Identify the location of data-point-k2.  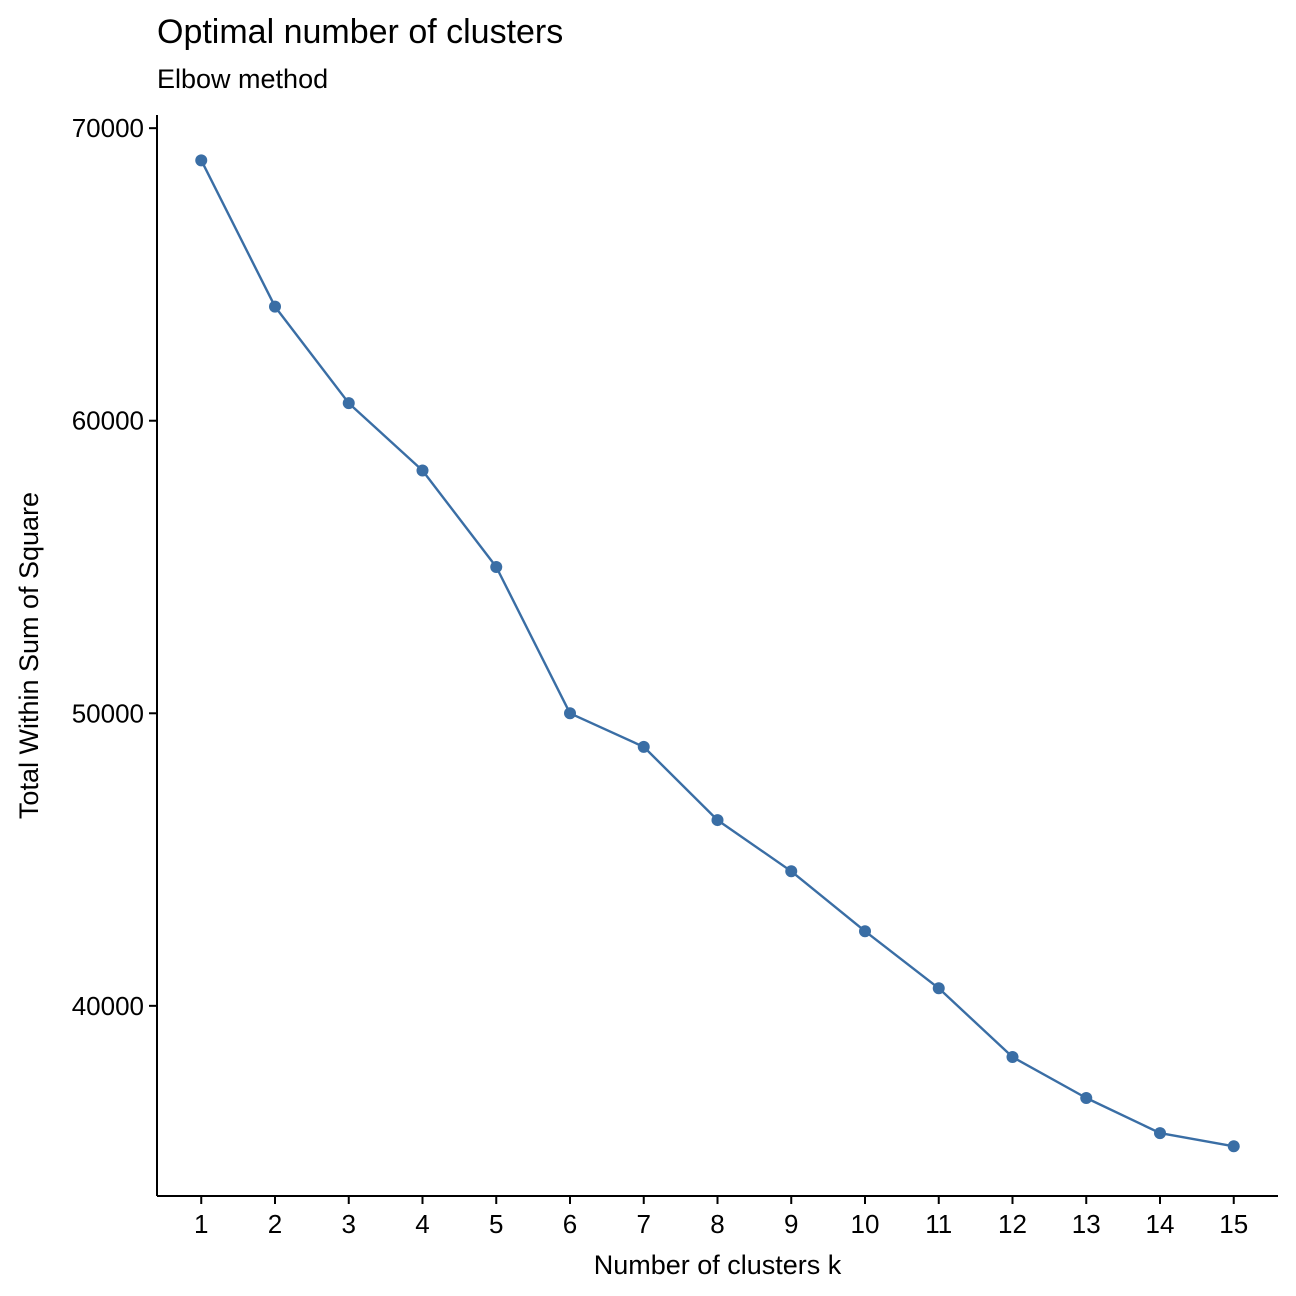
(275, 306).